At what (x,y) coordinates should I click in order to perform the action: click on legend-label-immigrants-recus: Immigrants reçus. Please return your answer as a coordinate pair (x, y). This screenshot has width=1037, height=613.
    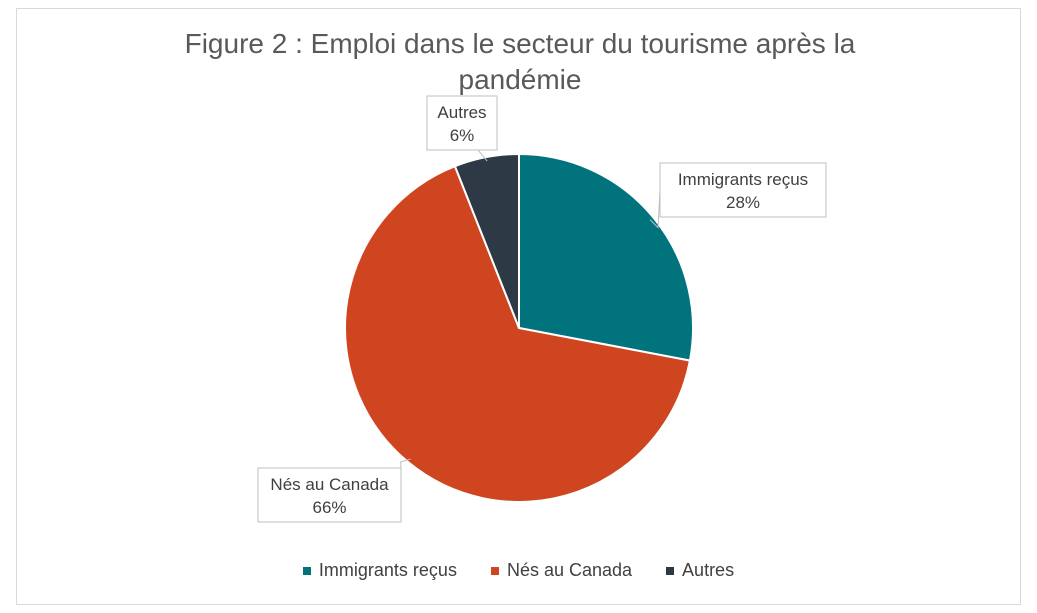
    Looking at the image, I should click on (387, 570).